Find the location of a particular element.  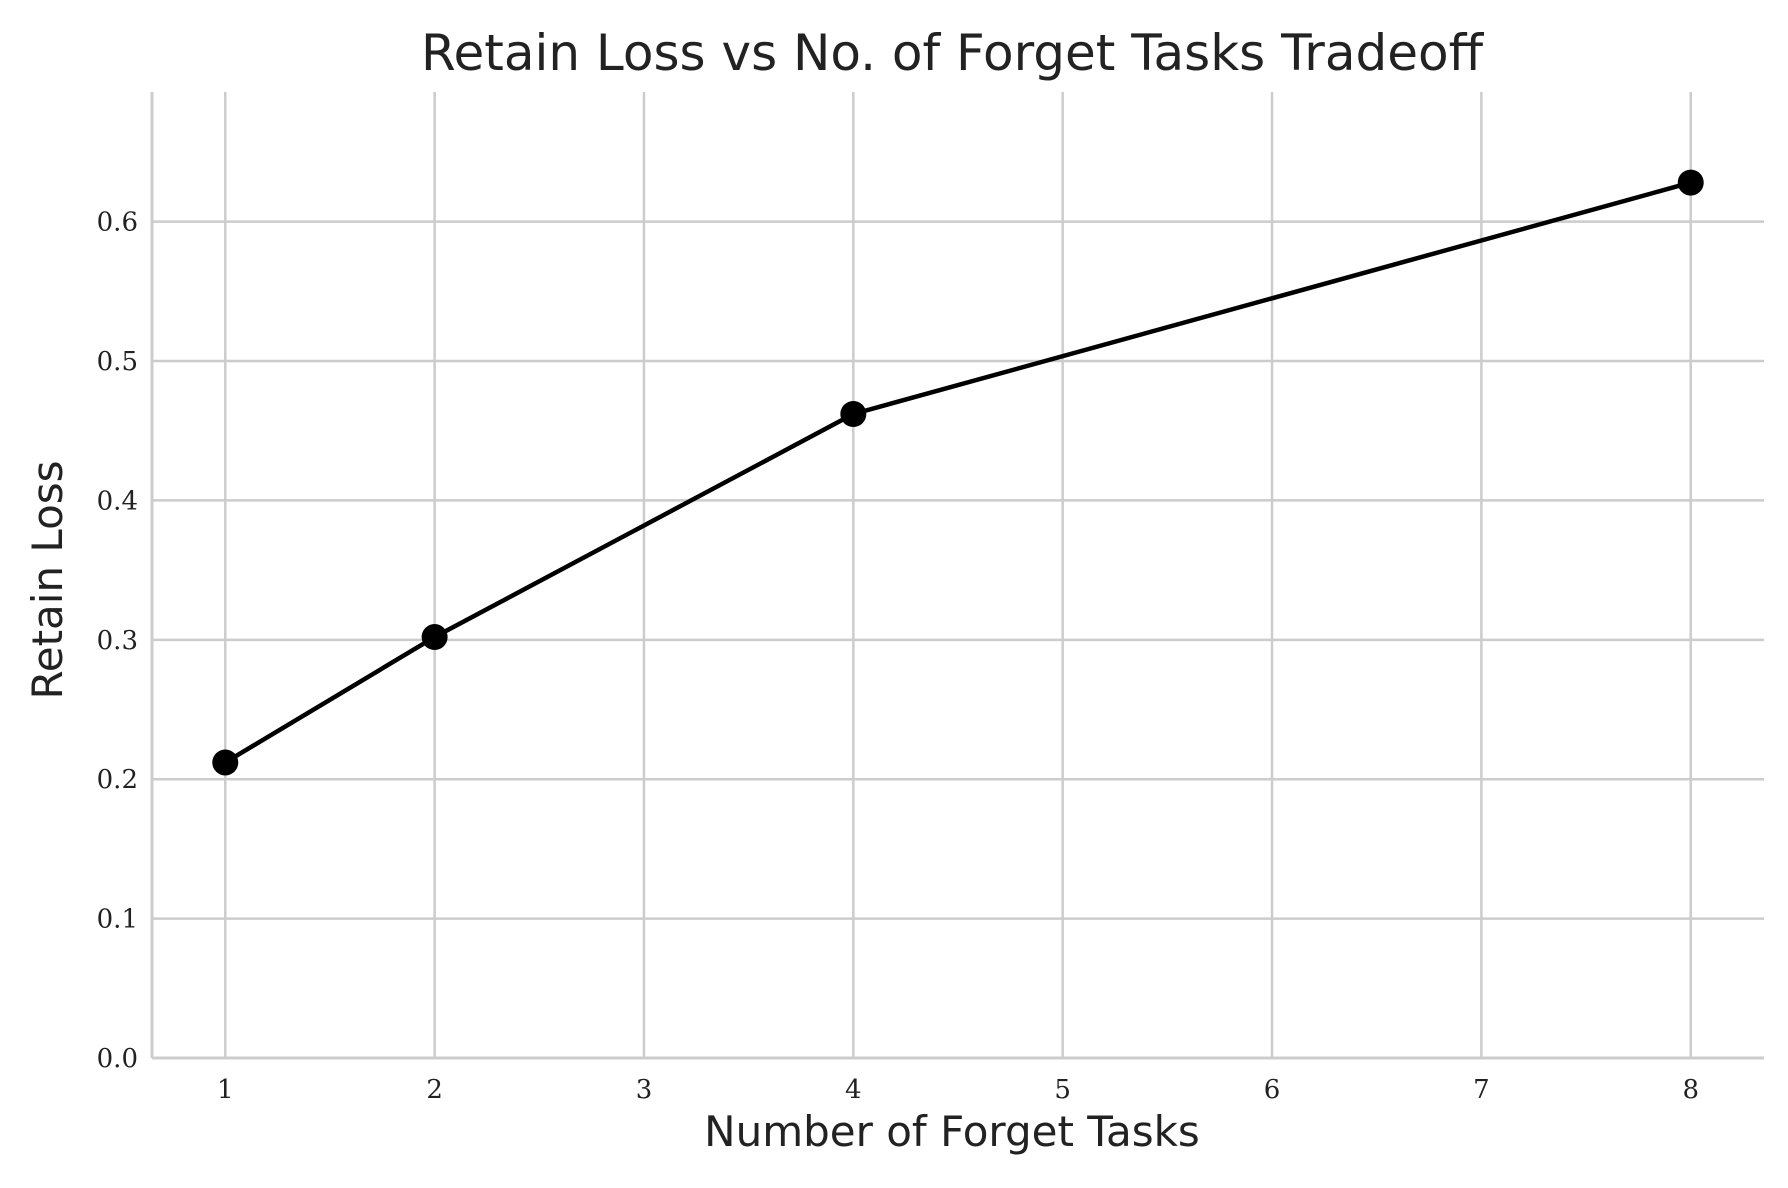

y-axis-ticks: 0.0 0.1 0.2 0.3 0.4 0.5 0.6 is located at coordinates (117, 641).